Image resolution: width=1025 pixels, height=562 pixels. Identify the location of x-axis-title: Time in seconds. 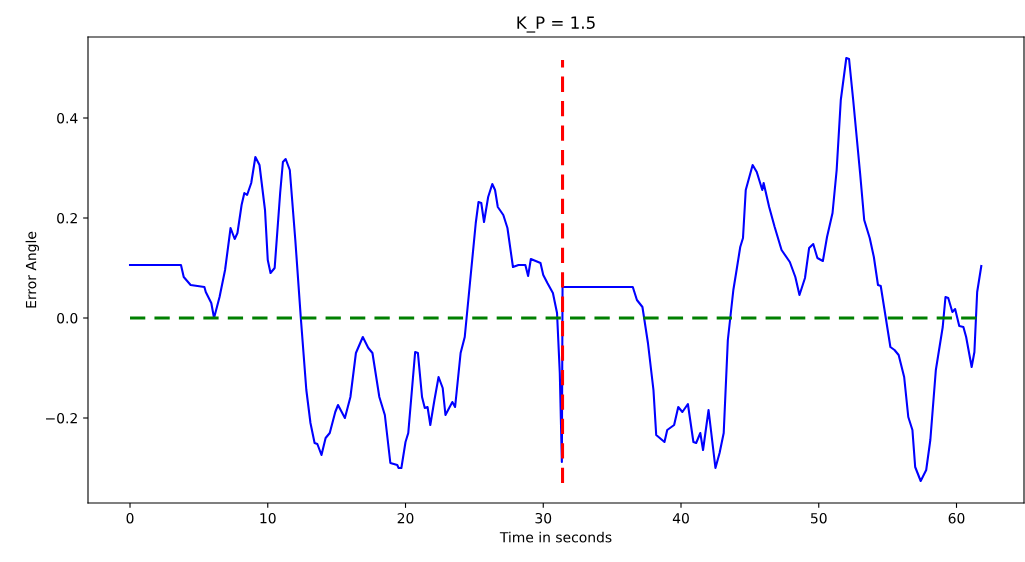
(555, 537).